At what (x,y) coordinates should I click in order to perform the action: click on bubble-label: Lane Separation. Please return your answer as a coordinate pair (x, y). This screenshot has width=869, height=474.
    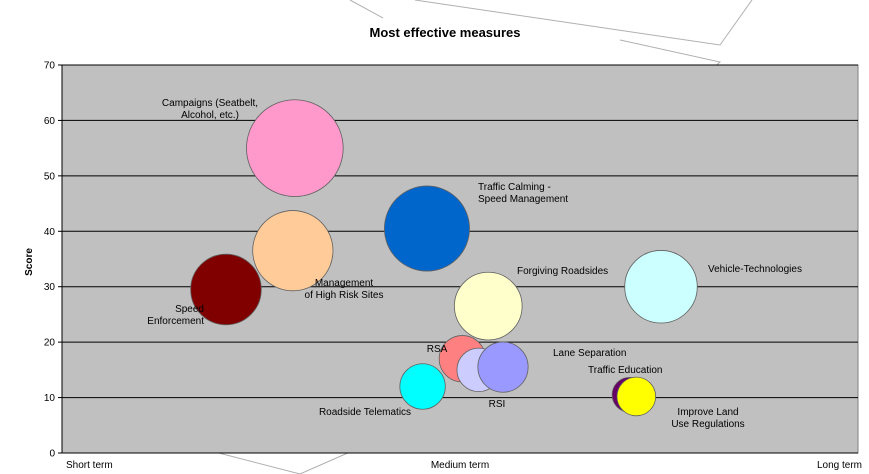
    Looking at the image, I should click on (589, 353).